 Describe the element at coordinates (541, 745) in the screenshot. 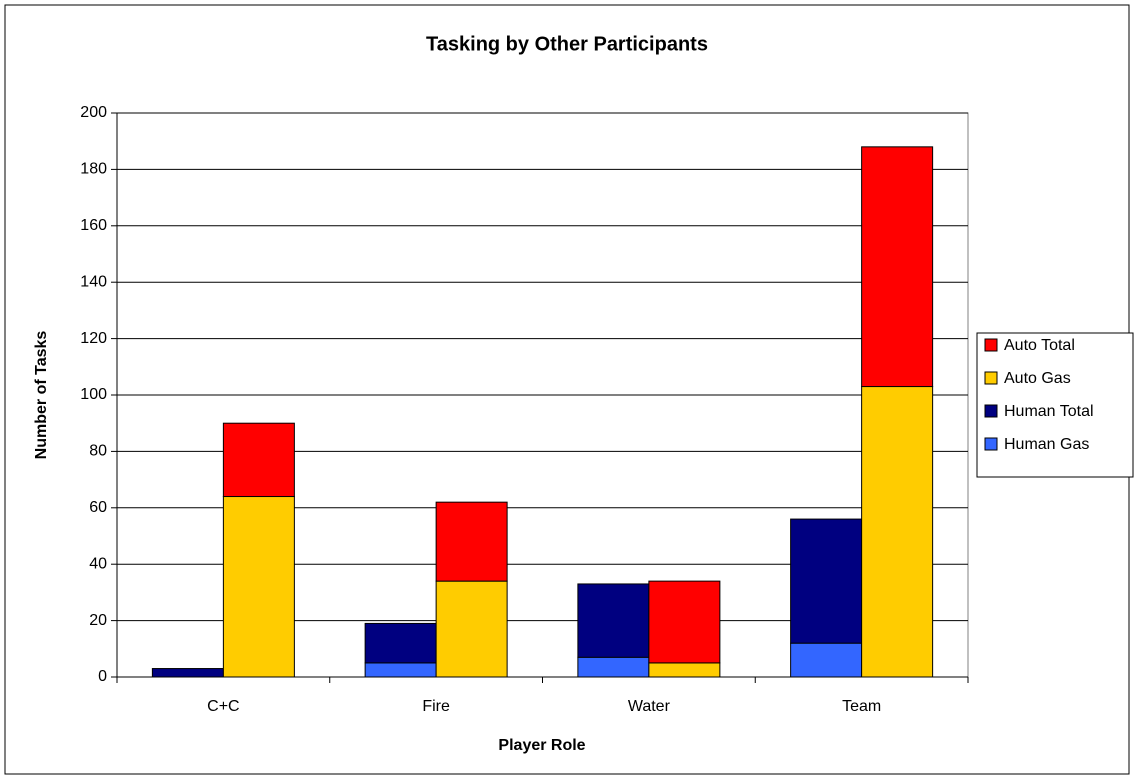

I see `x-axis-label: Player Role` at that location.